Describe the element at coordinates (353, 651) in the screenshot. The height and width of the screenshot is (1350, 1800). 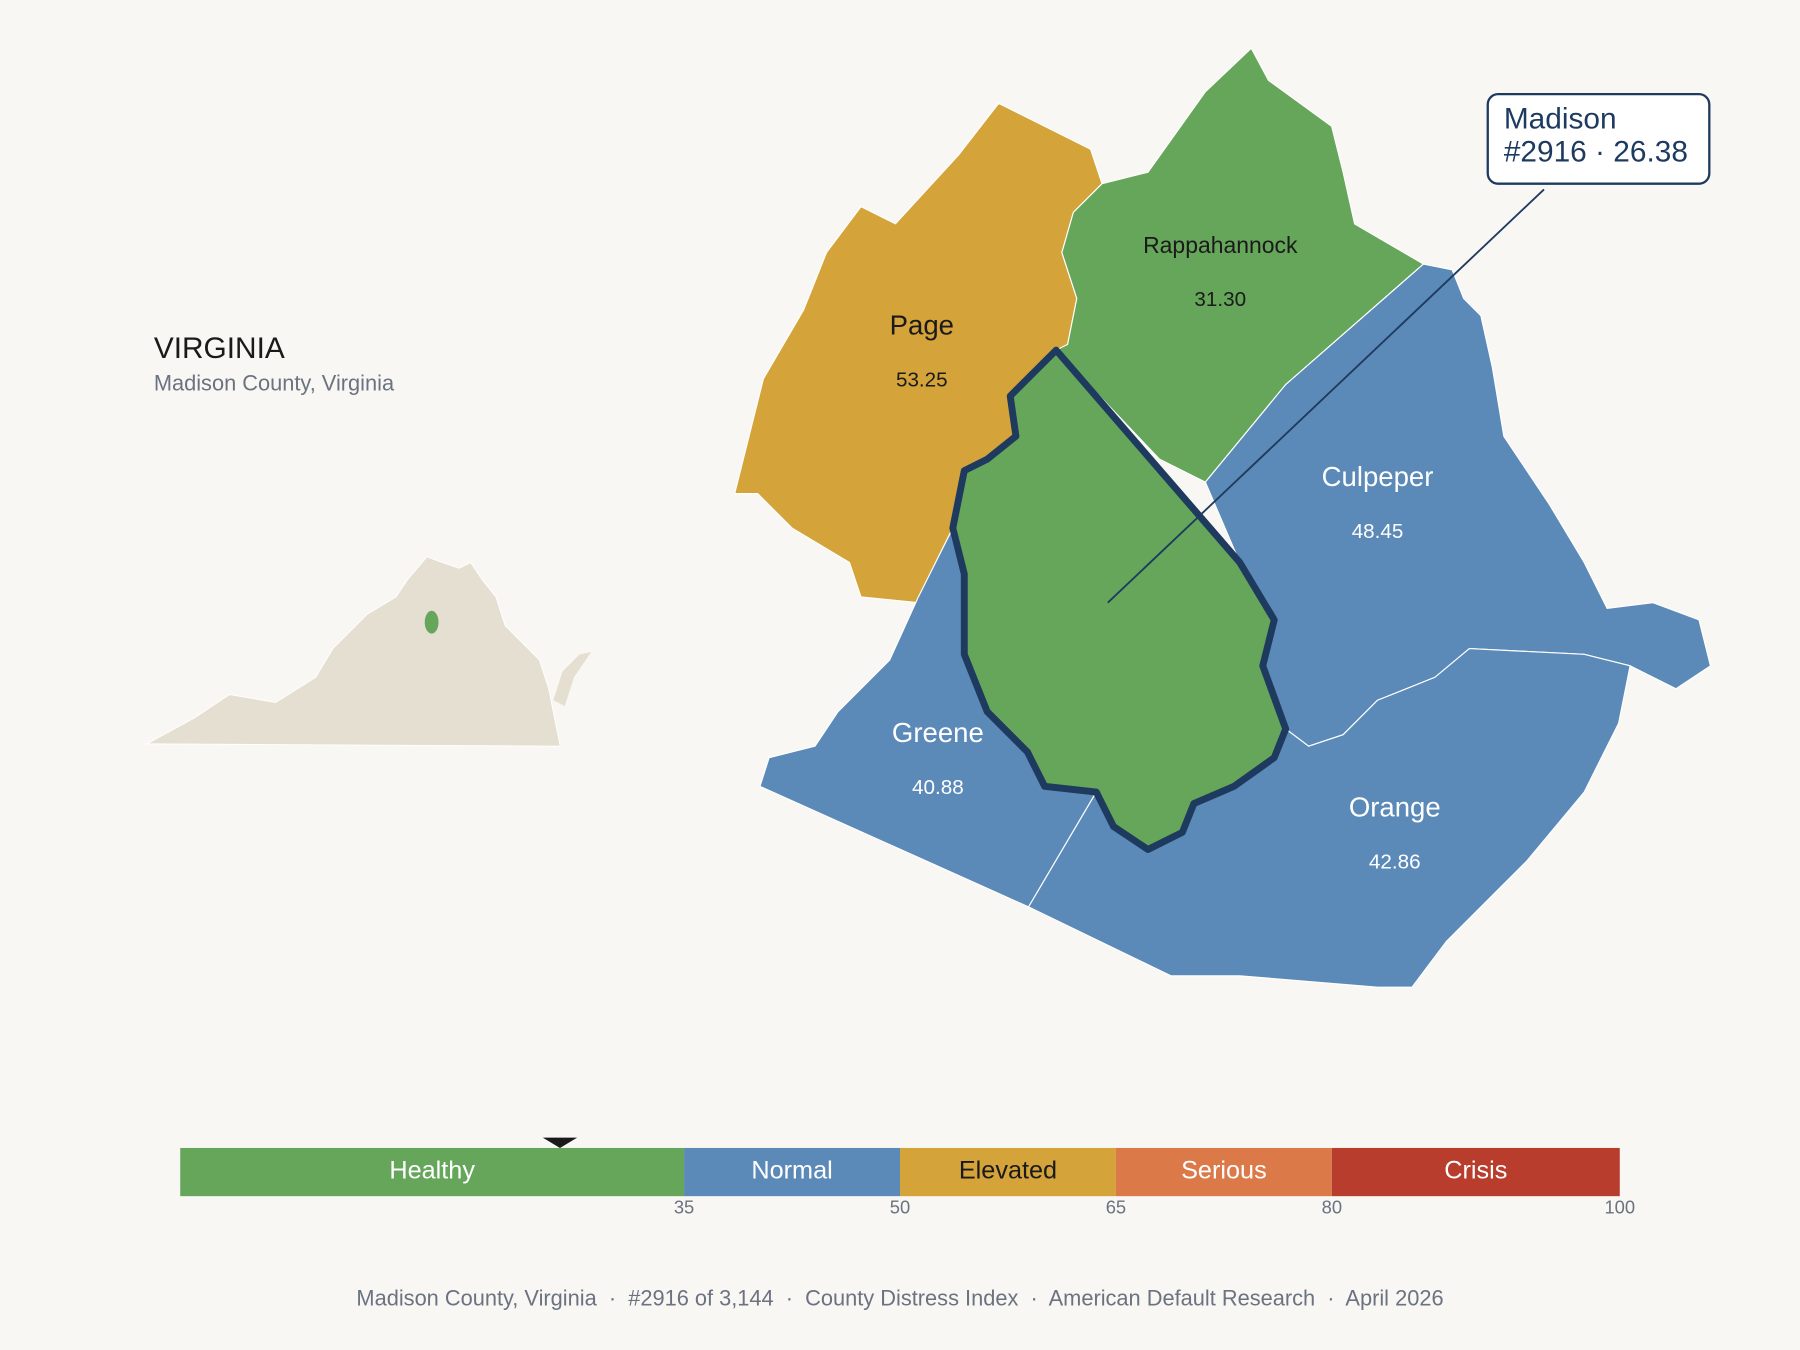
I see `state-minimap` at that location.